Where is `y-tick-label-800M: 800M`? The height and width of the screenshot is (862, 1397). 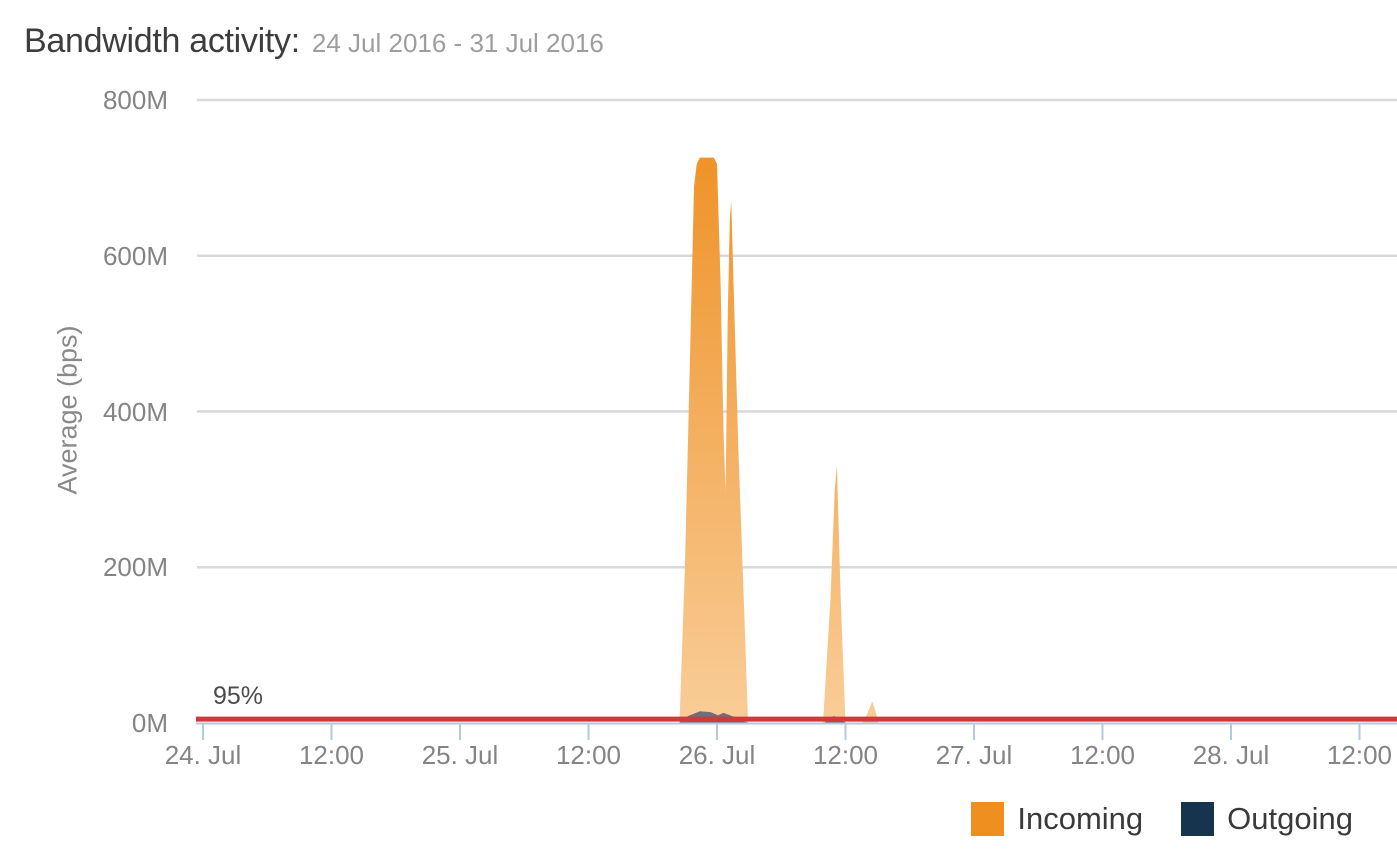 y-tick-label-800M: 800M is located at coordinates (135, 100).